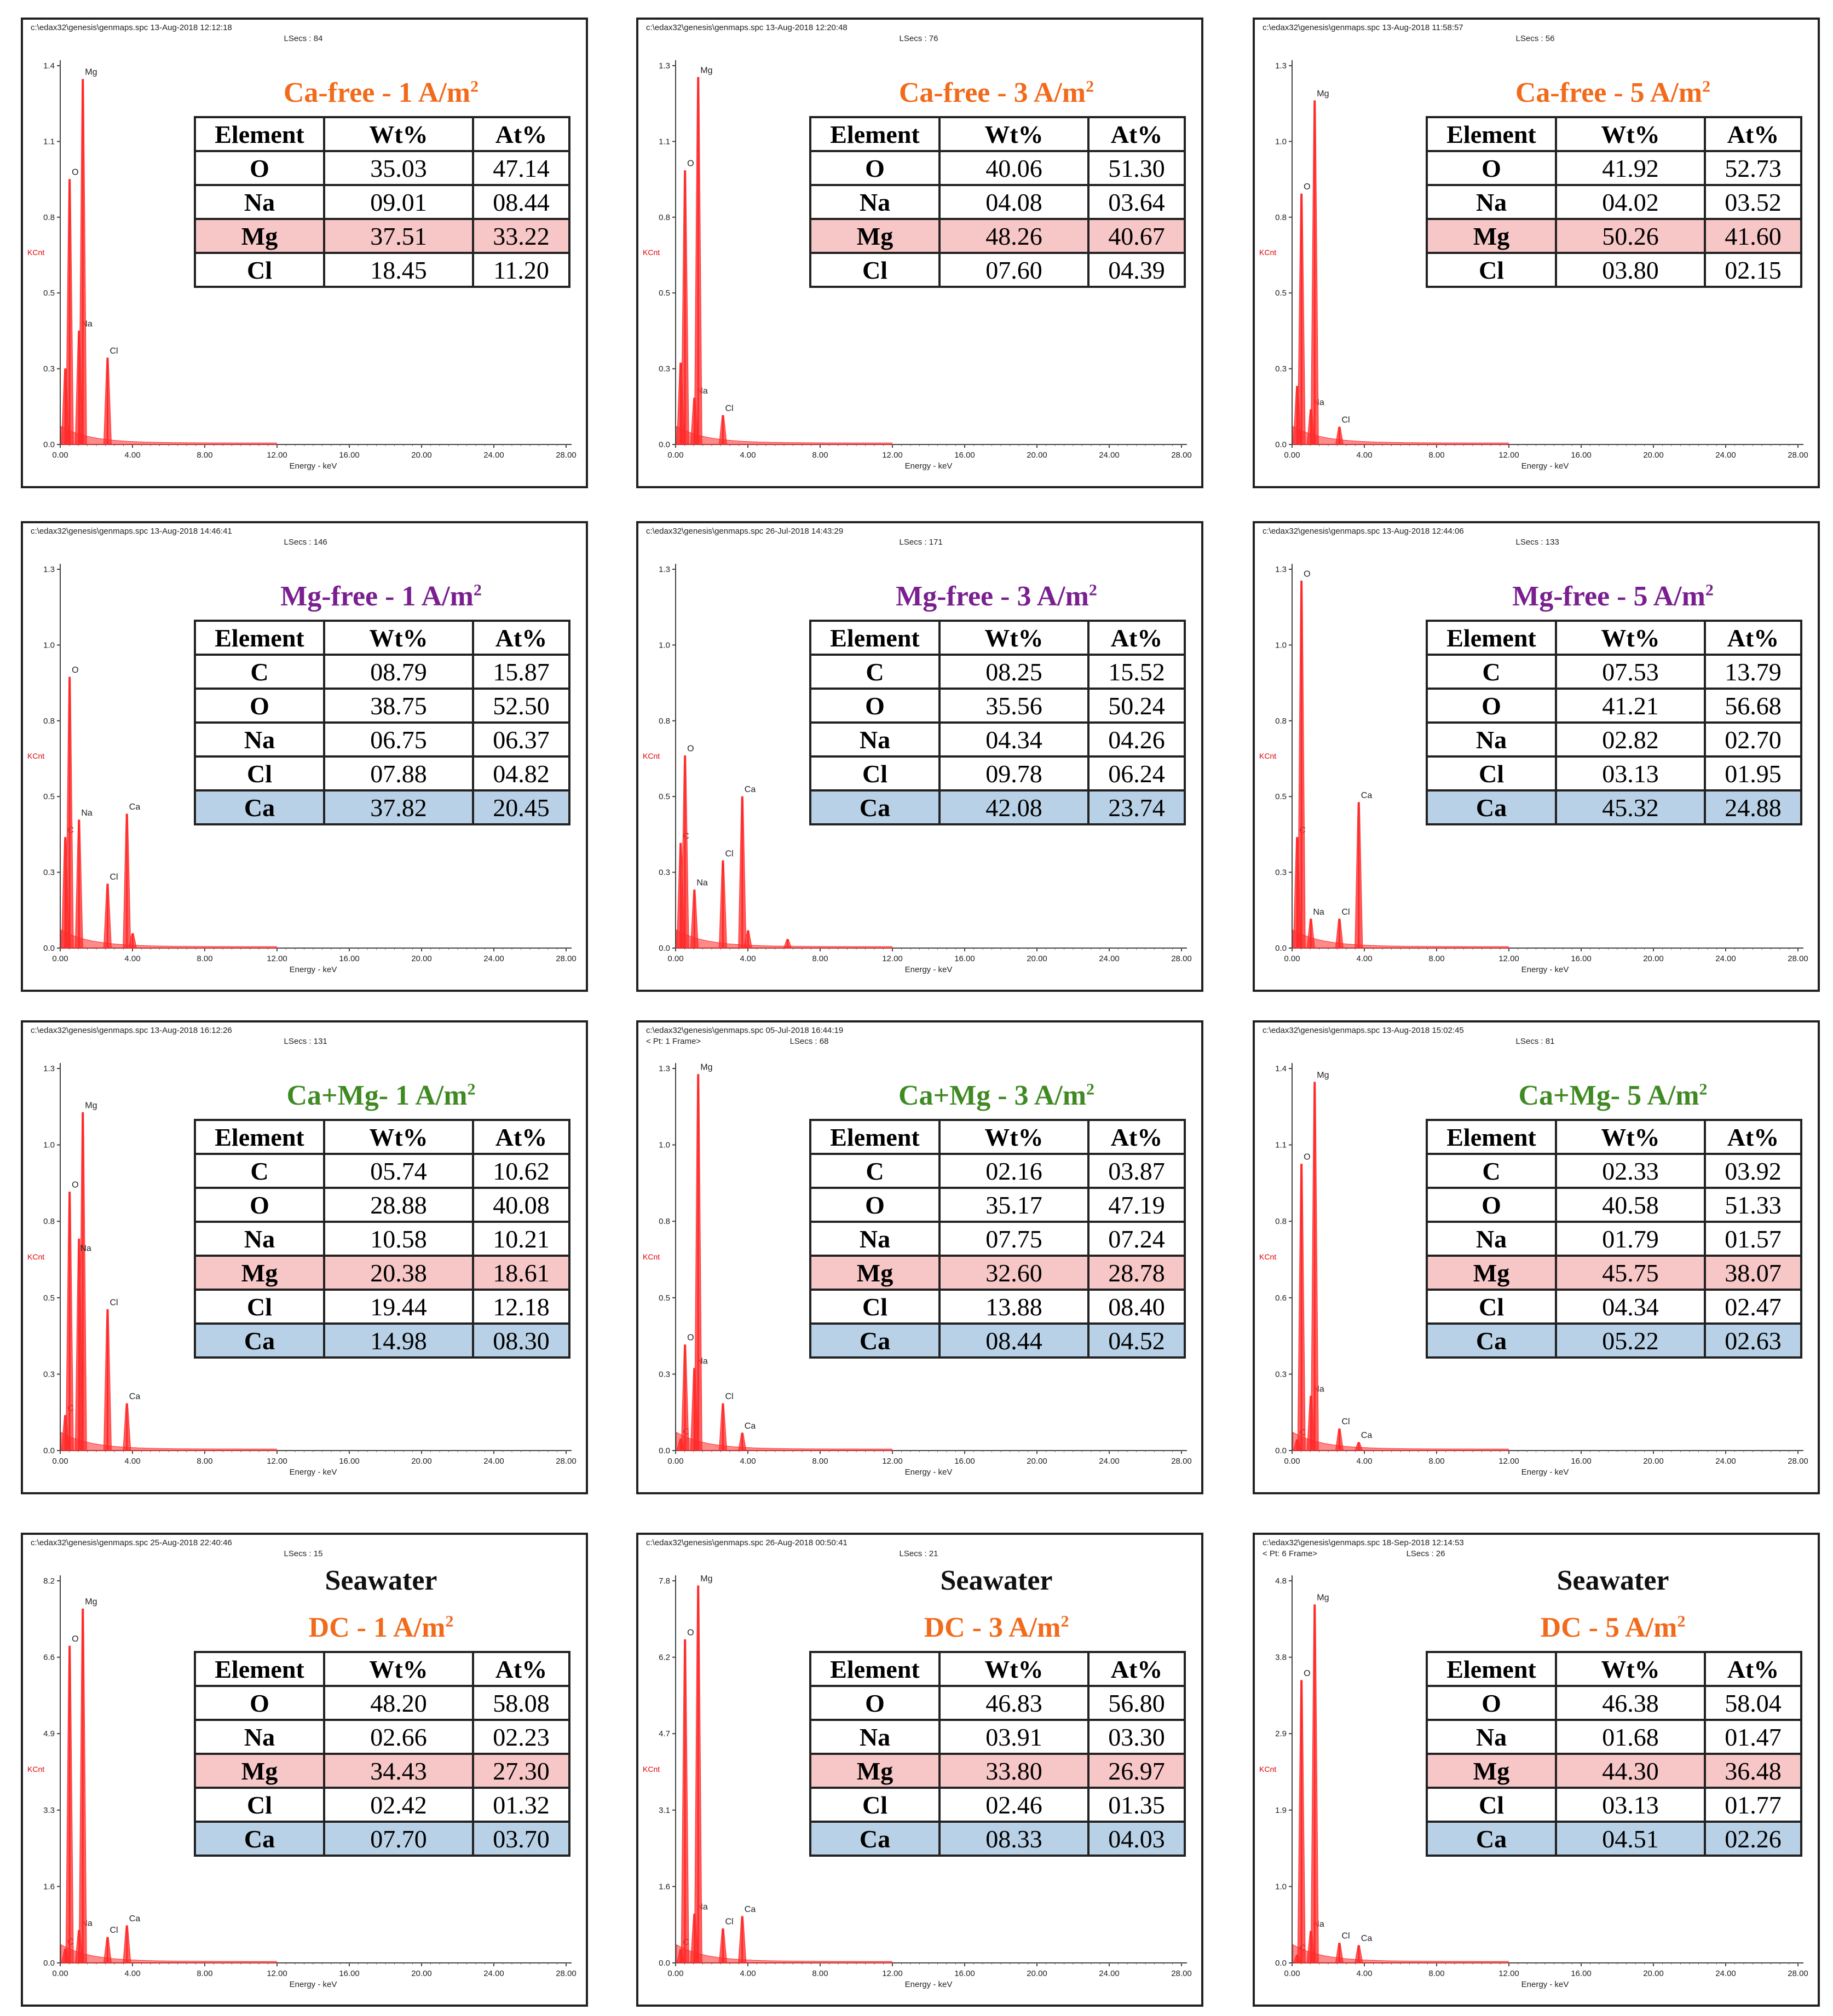 The width and height of the screenshot is (1833, 2016). What do you see at coordinates (1753, 672) in the screenshot?
I see `at-cell: 13.79` at bounding box center [1753, 672].